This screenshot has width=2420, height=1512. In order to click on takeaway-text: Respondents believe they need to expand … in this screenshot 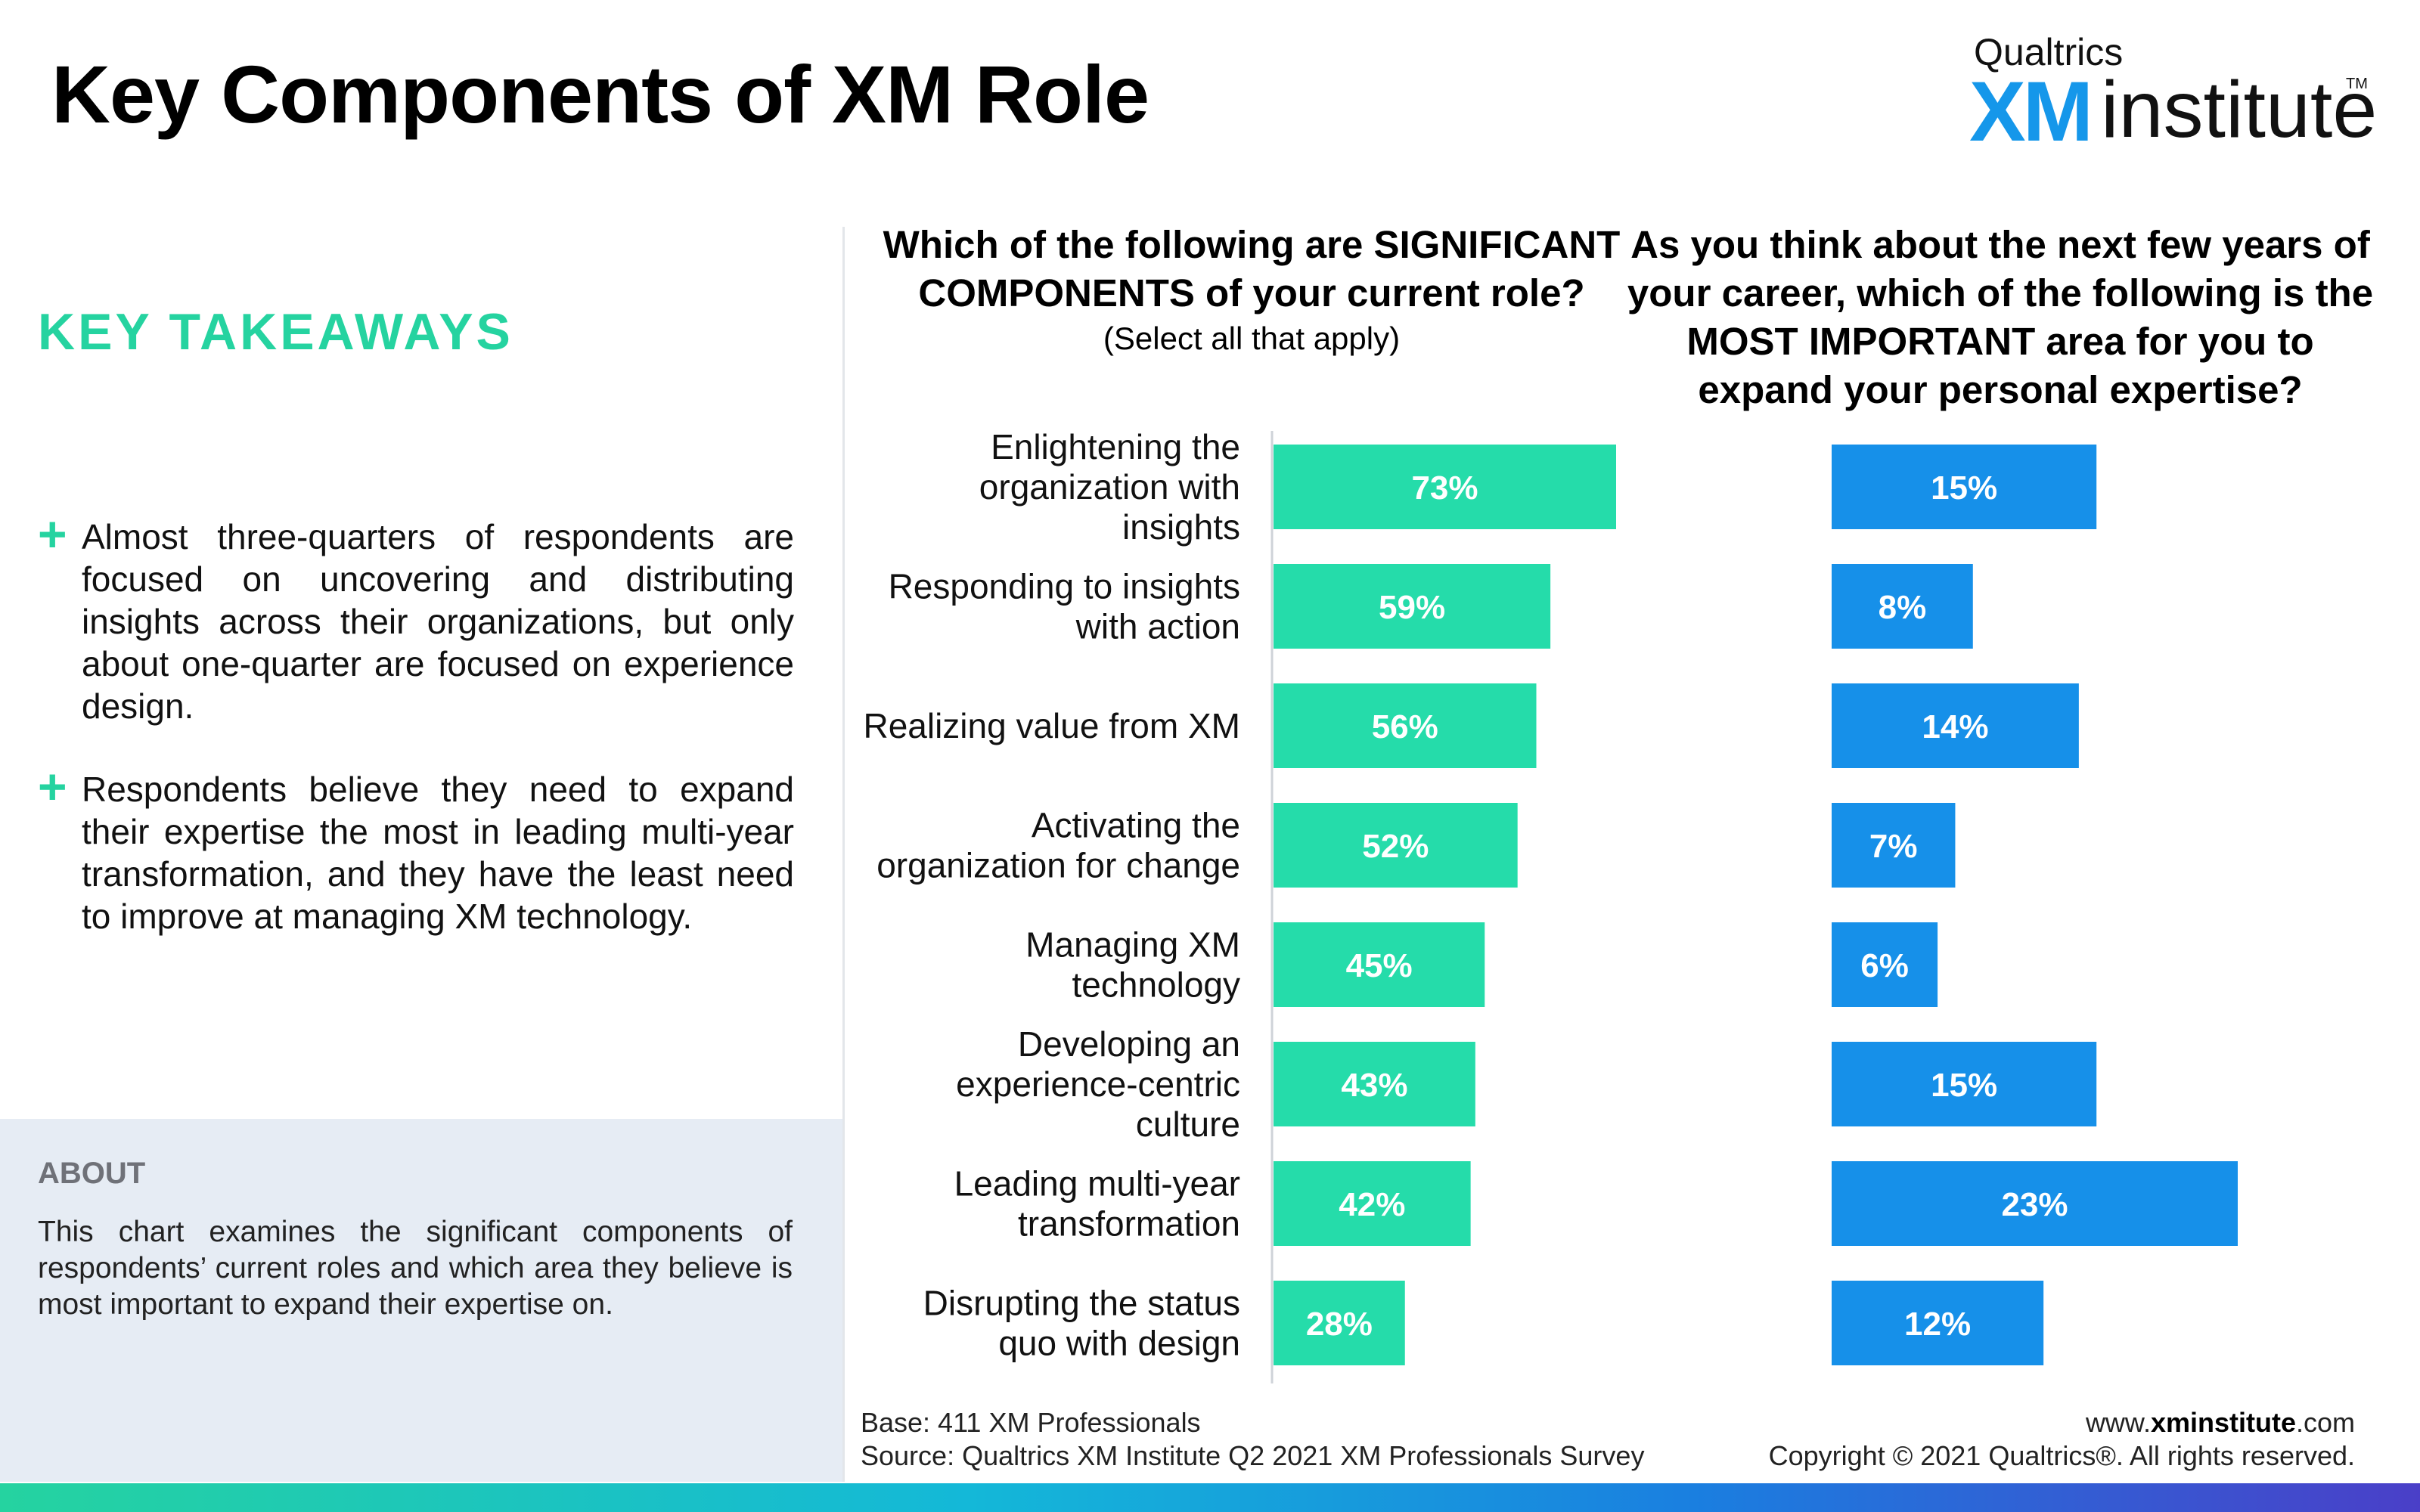, I will do `click(438, 853)`.